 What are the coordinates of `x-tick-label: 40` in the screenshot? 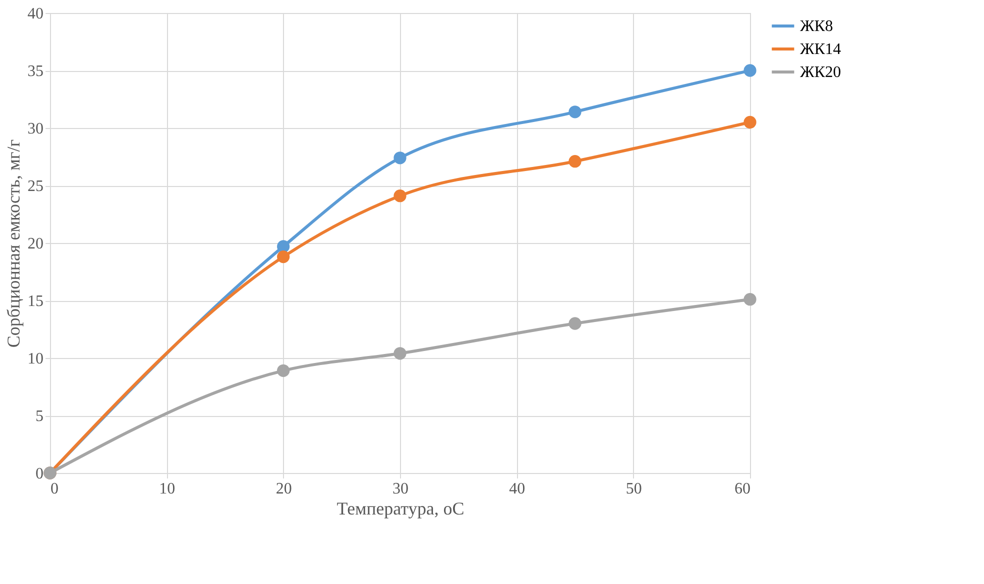 It's located at (517, 489).